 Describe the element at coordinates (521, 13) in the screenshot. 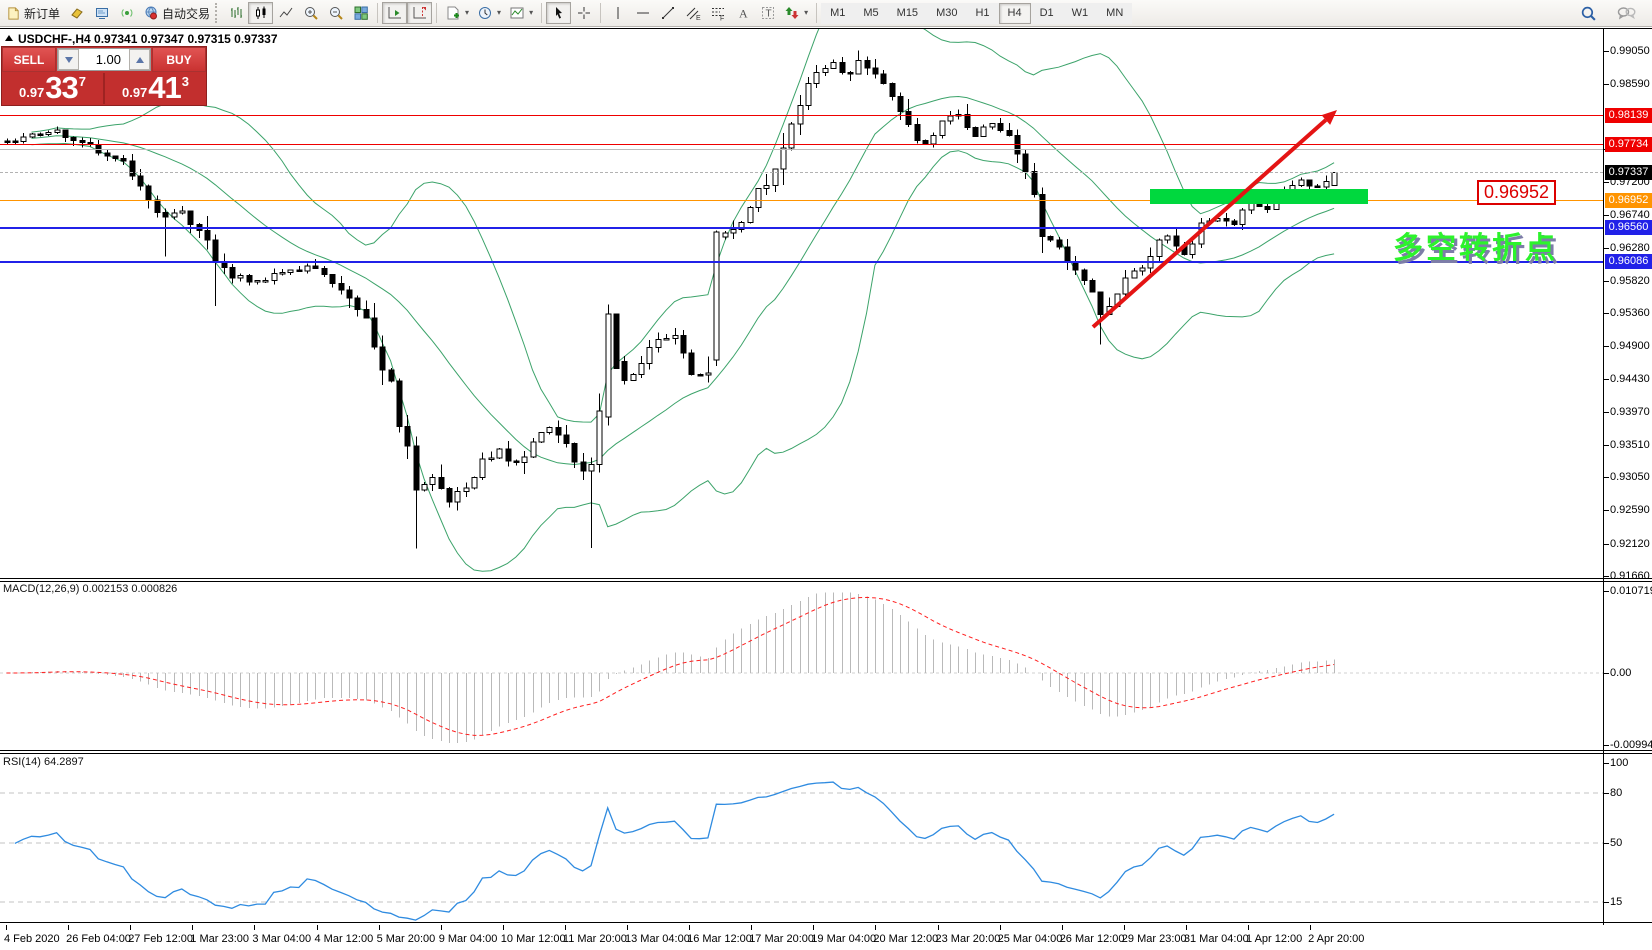

I see `templates-button: ▾` at that location.